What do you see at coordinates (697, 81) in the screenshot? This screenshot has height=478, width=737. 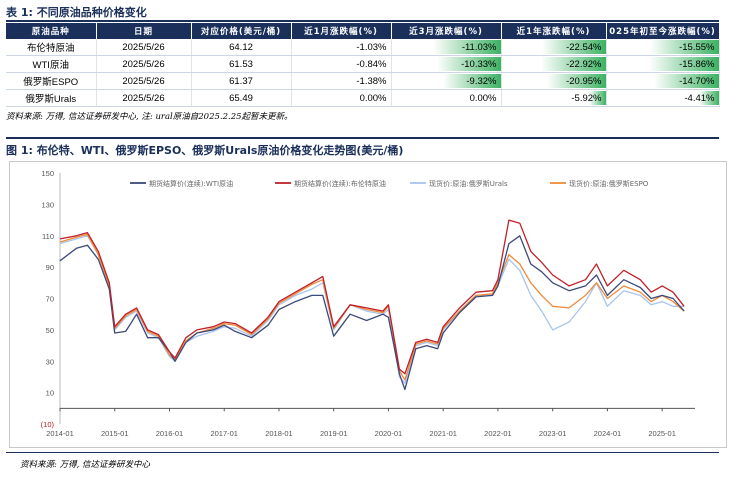 I see `databar-value: -14.70%` at bounding box center [697, 81].